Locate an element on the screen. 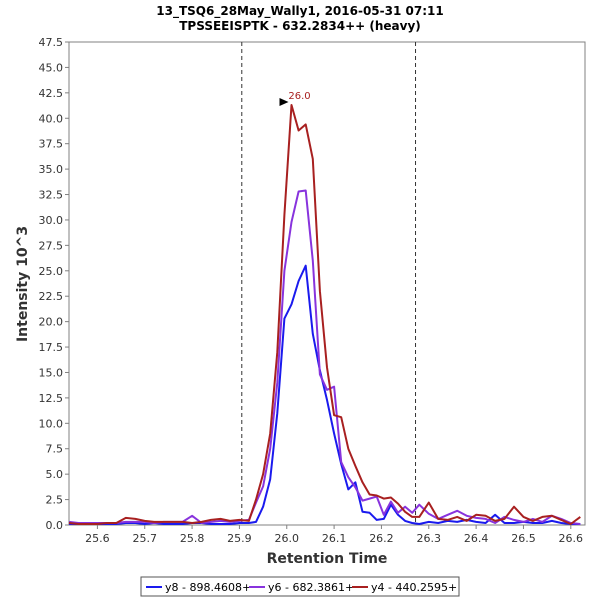 The image size is (600, 600). y-tick-label: 37.5 is located at coordinates (51, 144).